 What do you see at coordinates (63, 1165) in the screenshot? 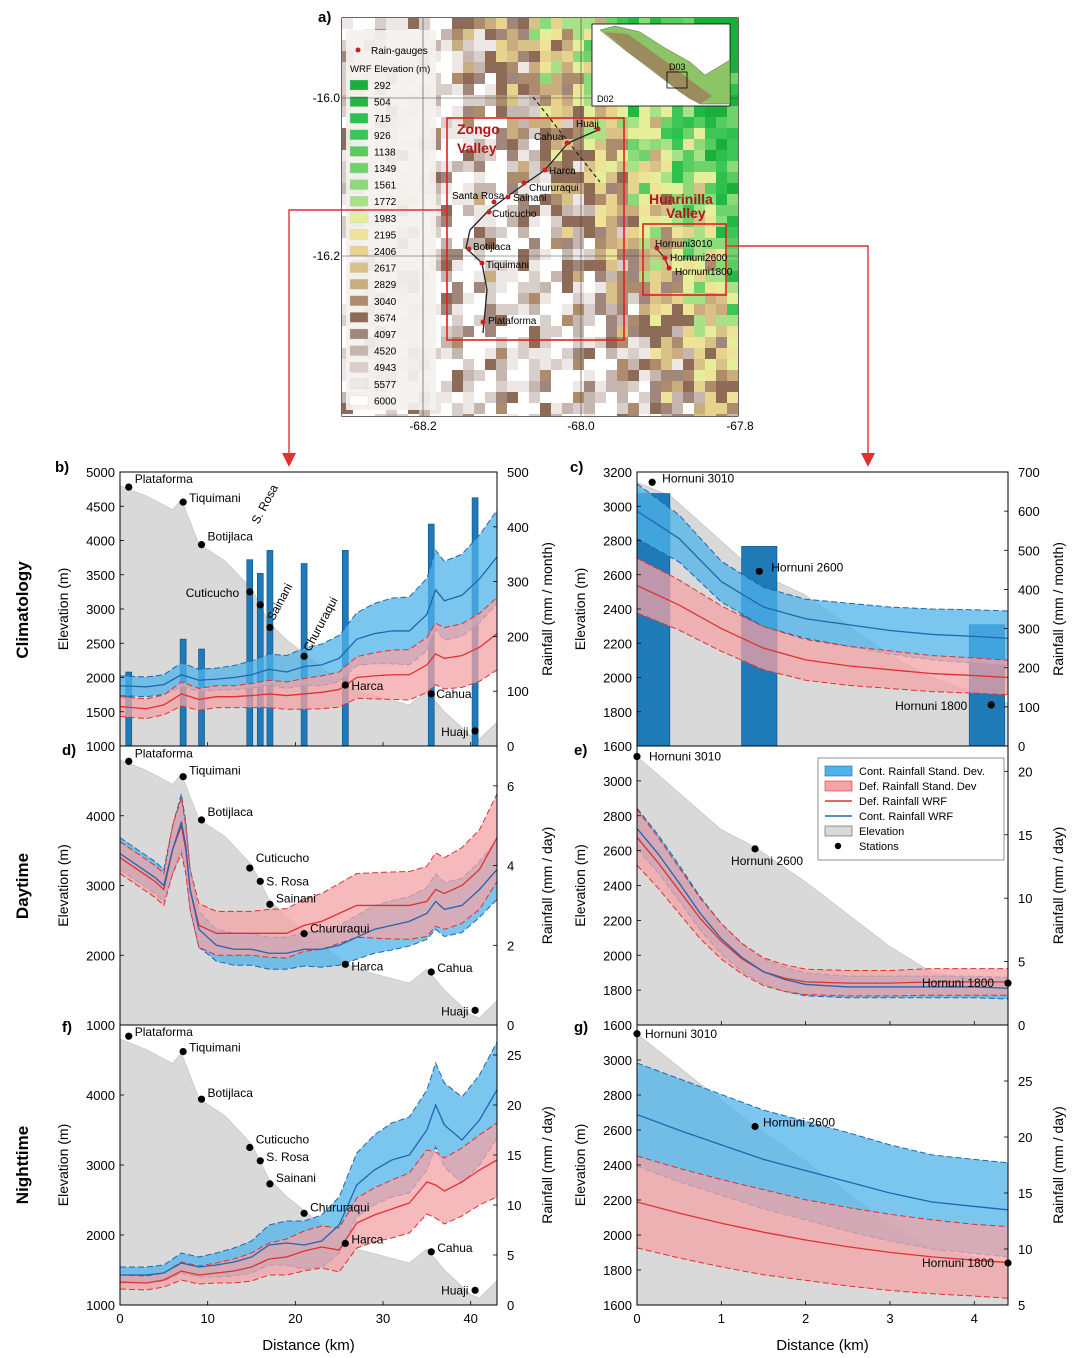
I see `left-axis-title: Elevation (m)` at bounding box center [63, 1165].